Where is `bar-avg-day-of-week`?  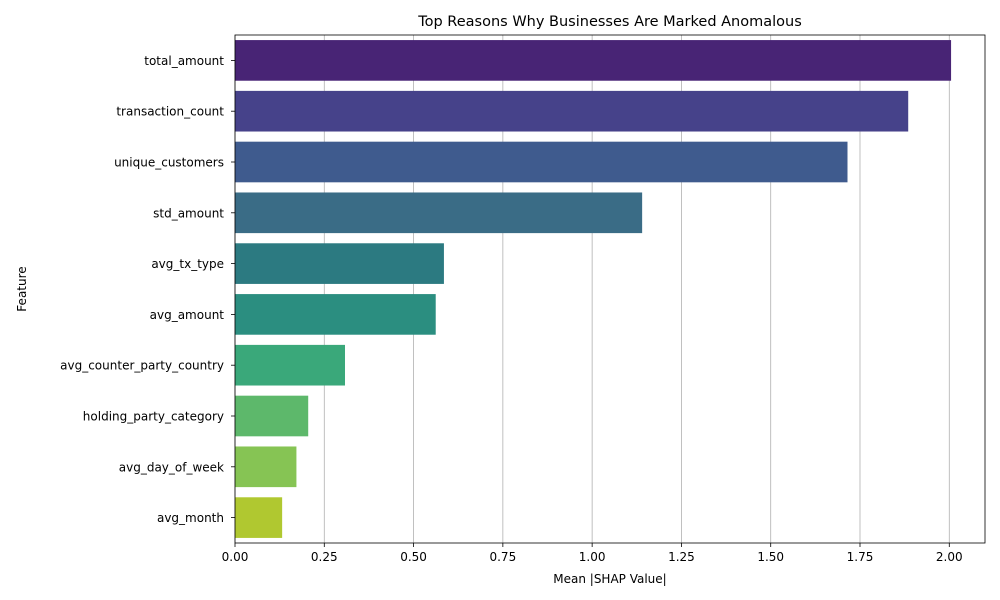
bar-avg-day-of-week is located at coordinates (266, 467).